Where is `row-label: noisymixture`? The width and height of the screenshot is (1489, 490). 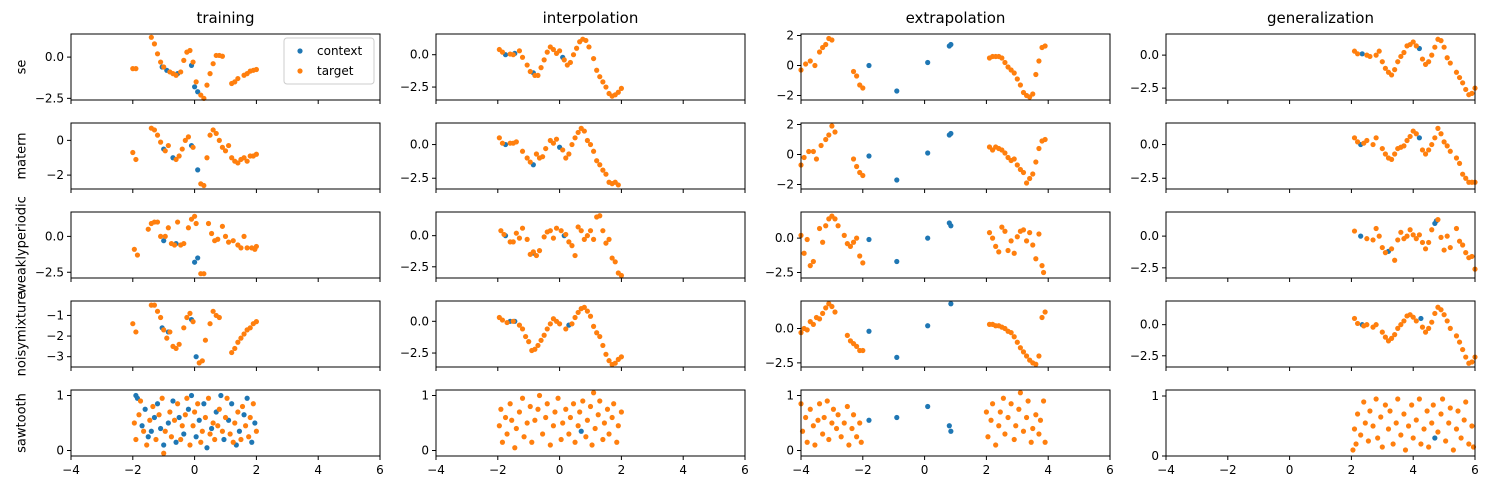
row-label: noisymixture is located at coordinates (22, 334).